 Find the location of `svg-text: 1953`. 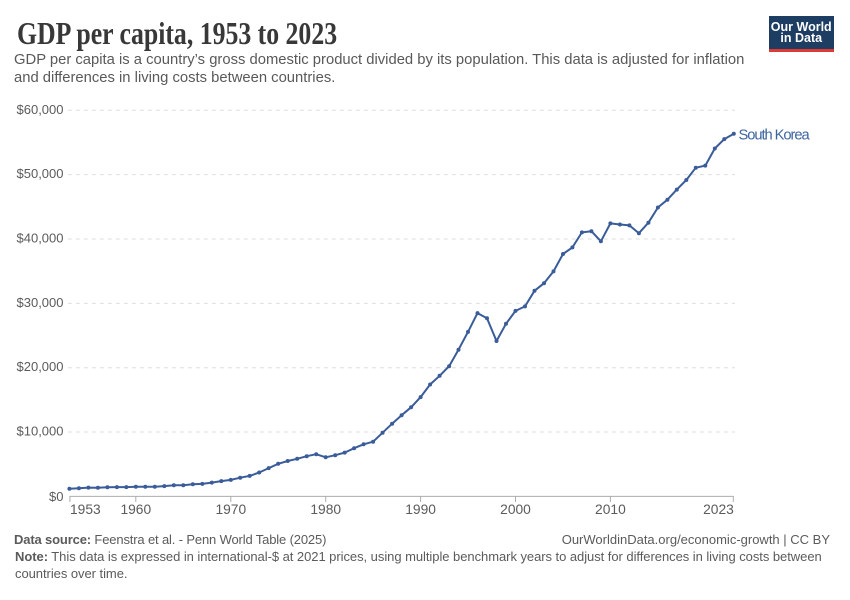

svg-text: 1953 is located at coordinates (85, 509).